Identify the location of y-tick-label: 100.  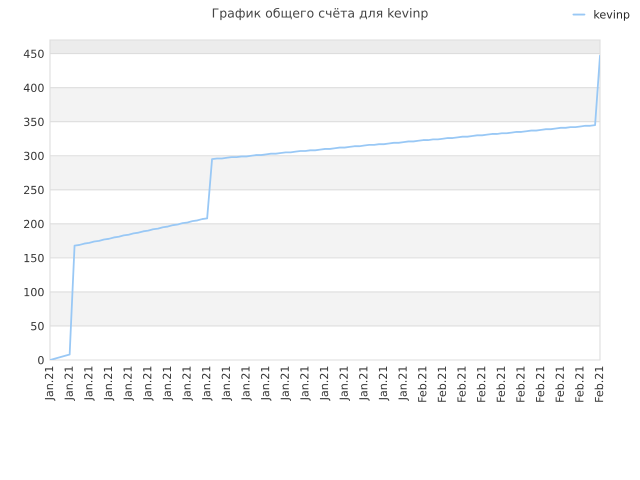
(34, 292).